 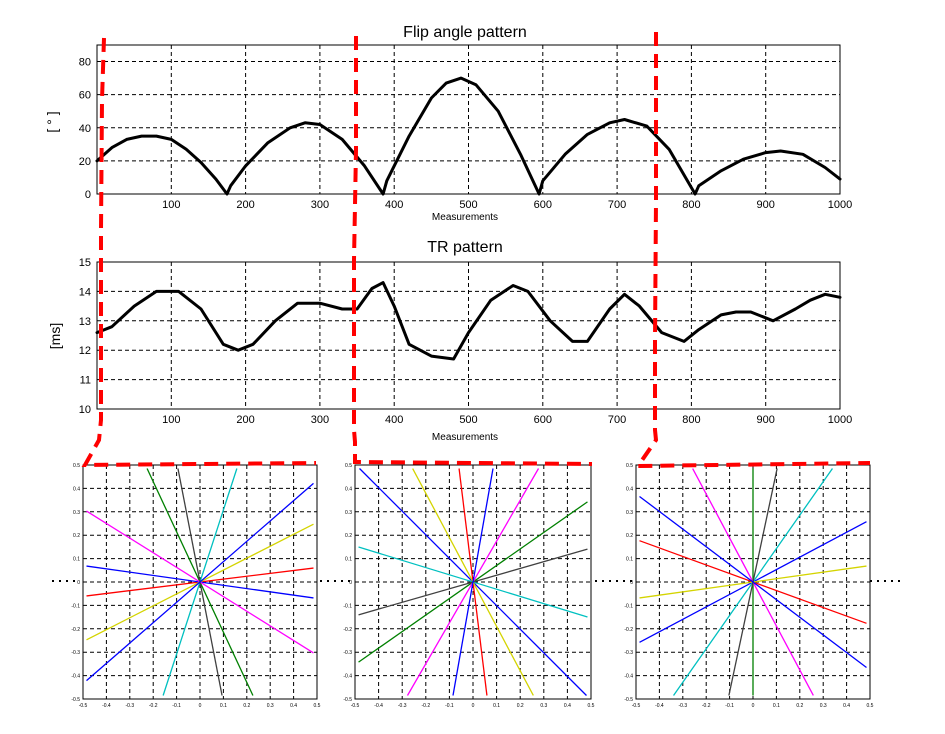 What do you see at coordinates (88, 195) in the screenshot?
I see `flip-angle-ytick-label: 0` at bounding box center [88, 195].